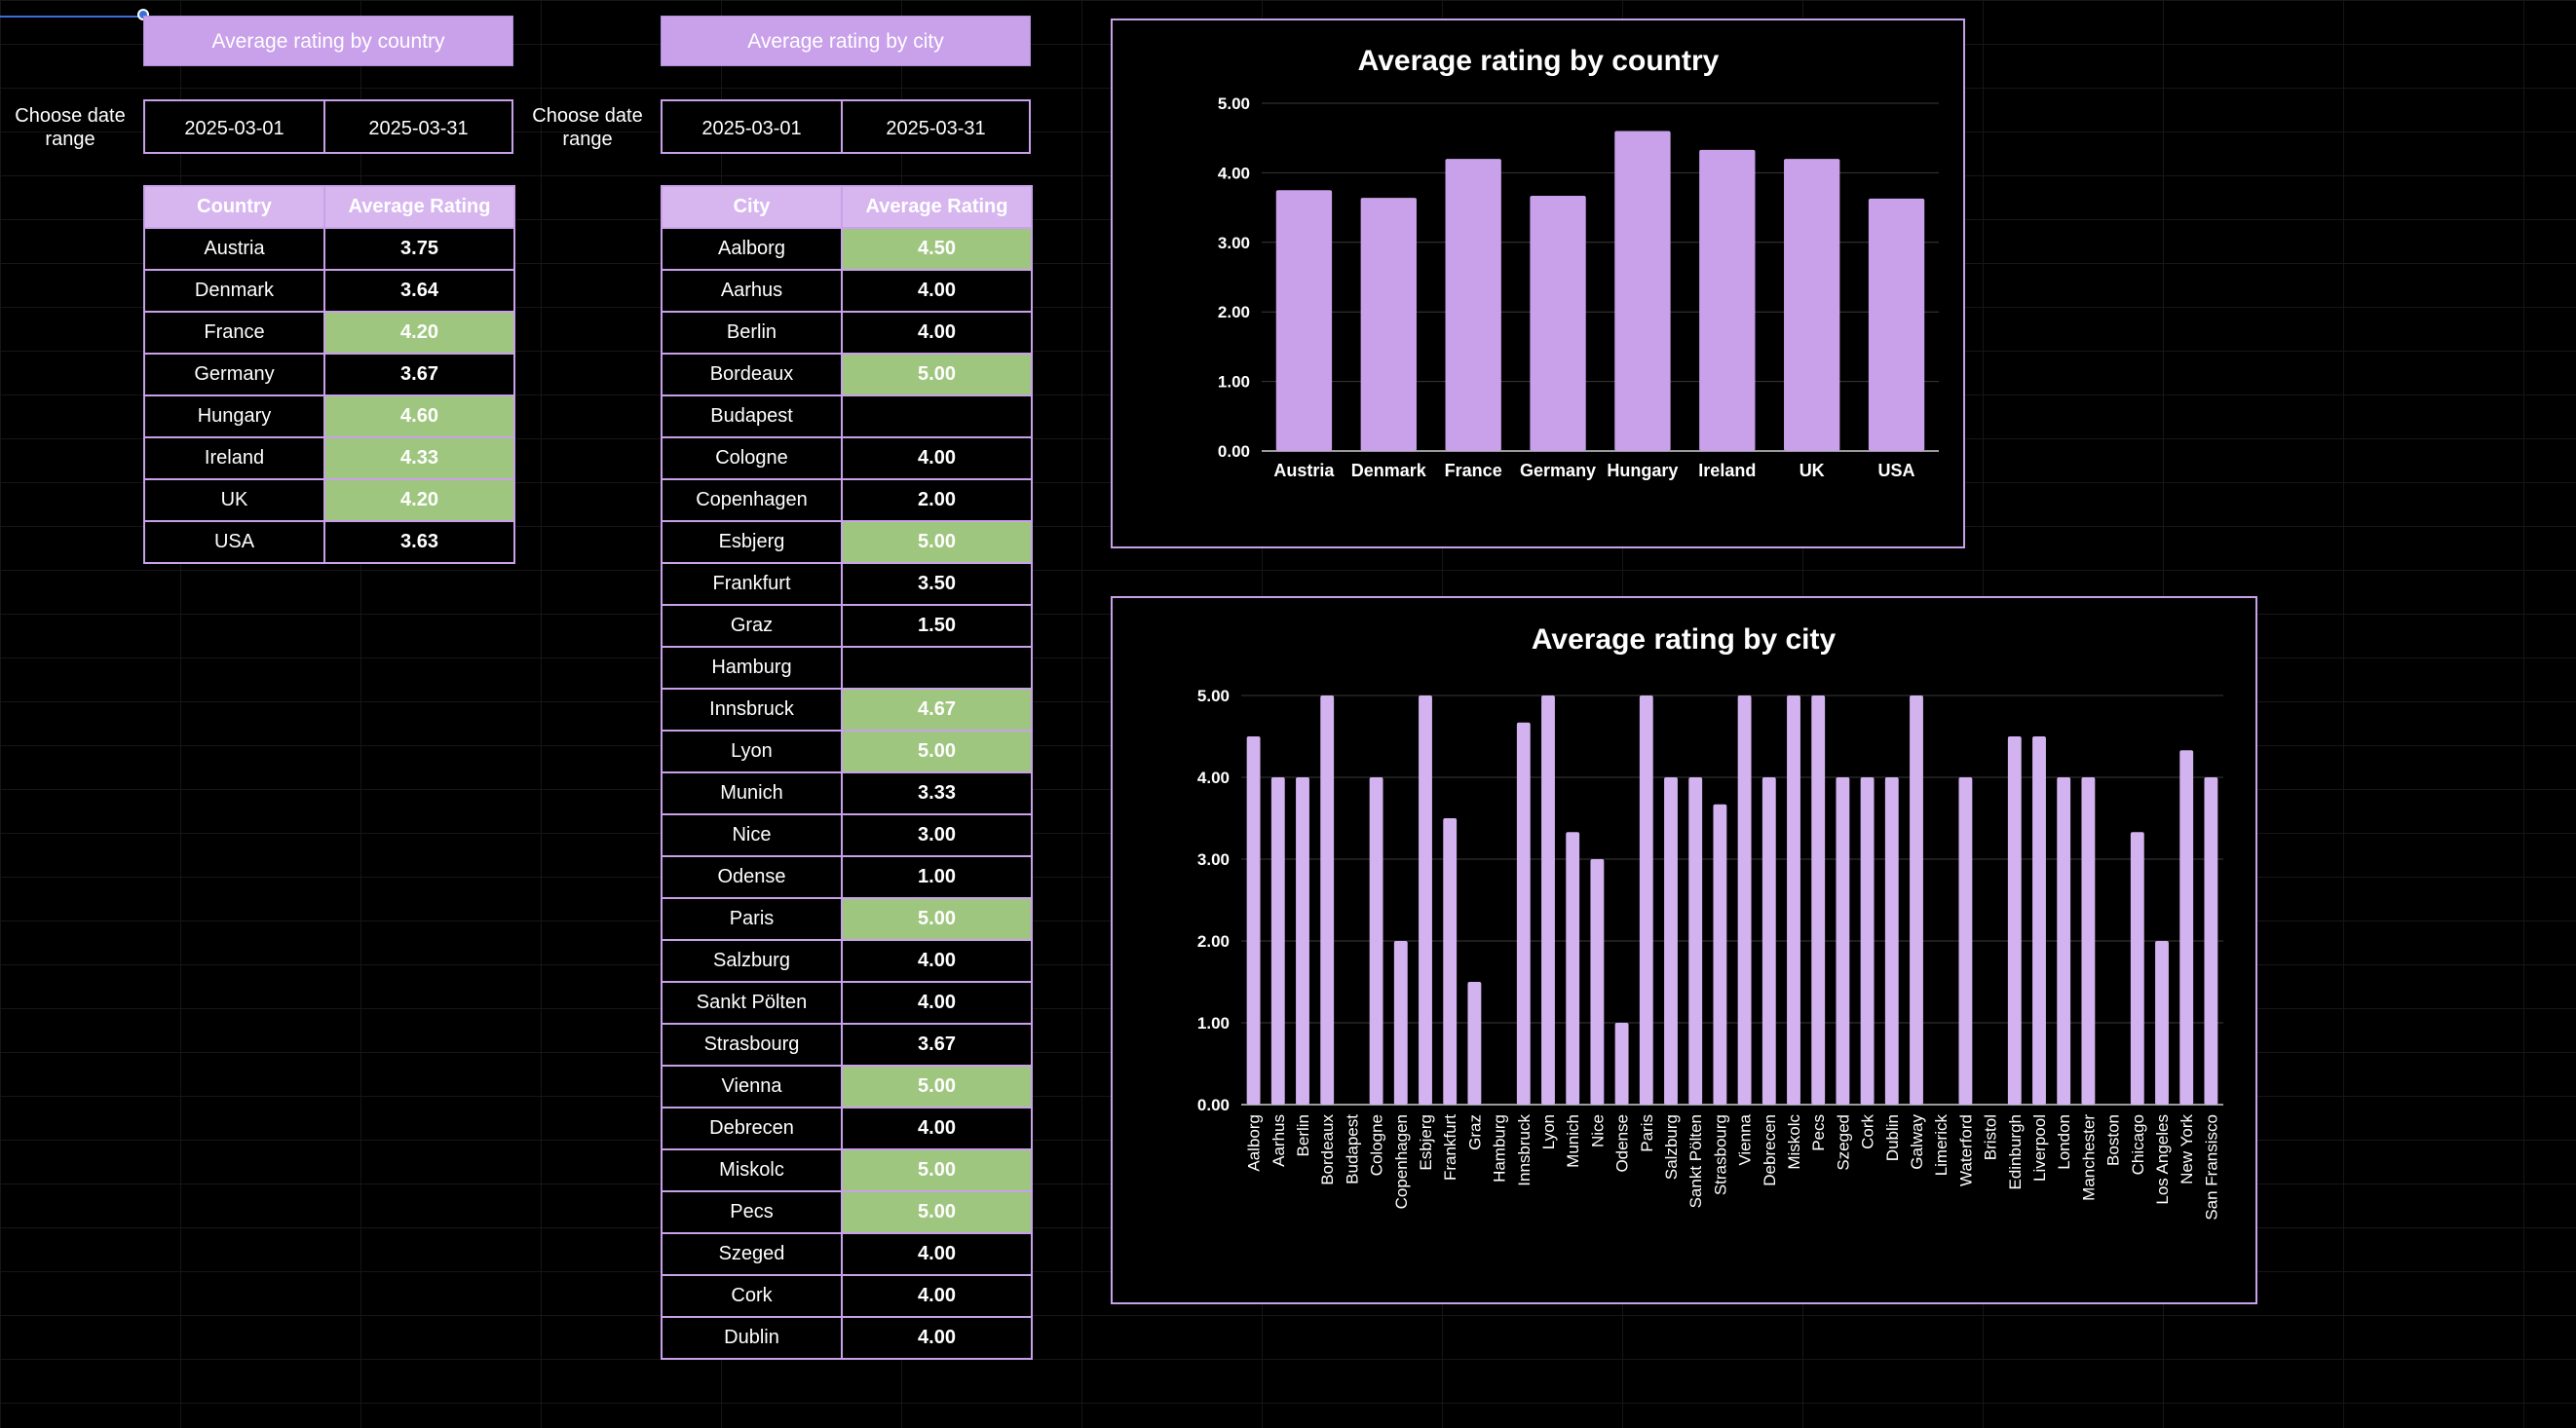 The width and height of the screenshot is (2576, 1428). I want to click on table-row: Odense 1.00, so click(847, 877).